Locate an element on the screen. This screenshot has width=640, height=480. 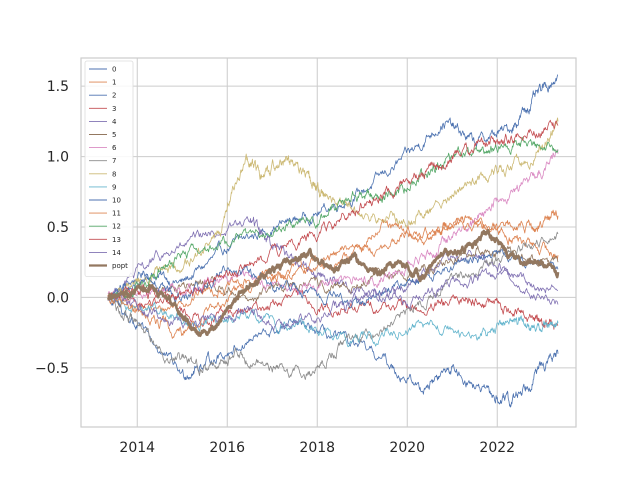
legend-label-4: 4 is located at coordinates (114, 122).